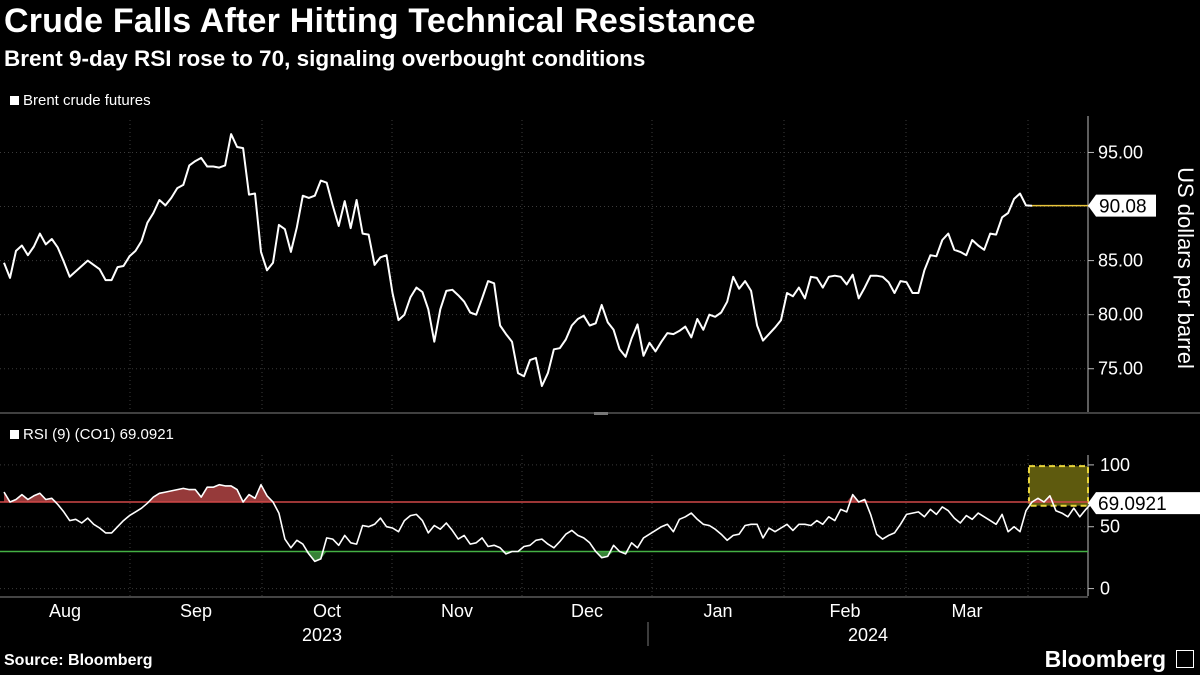  Describe the element at coordinates (1105, 589) in the screenshot. I see `rsi-tick-label: 0` at that location.